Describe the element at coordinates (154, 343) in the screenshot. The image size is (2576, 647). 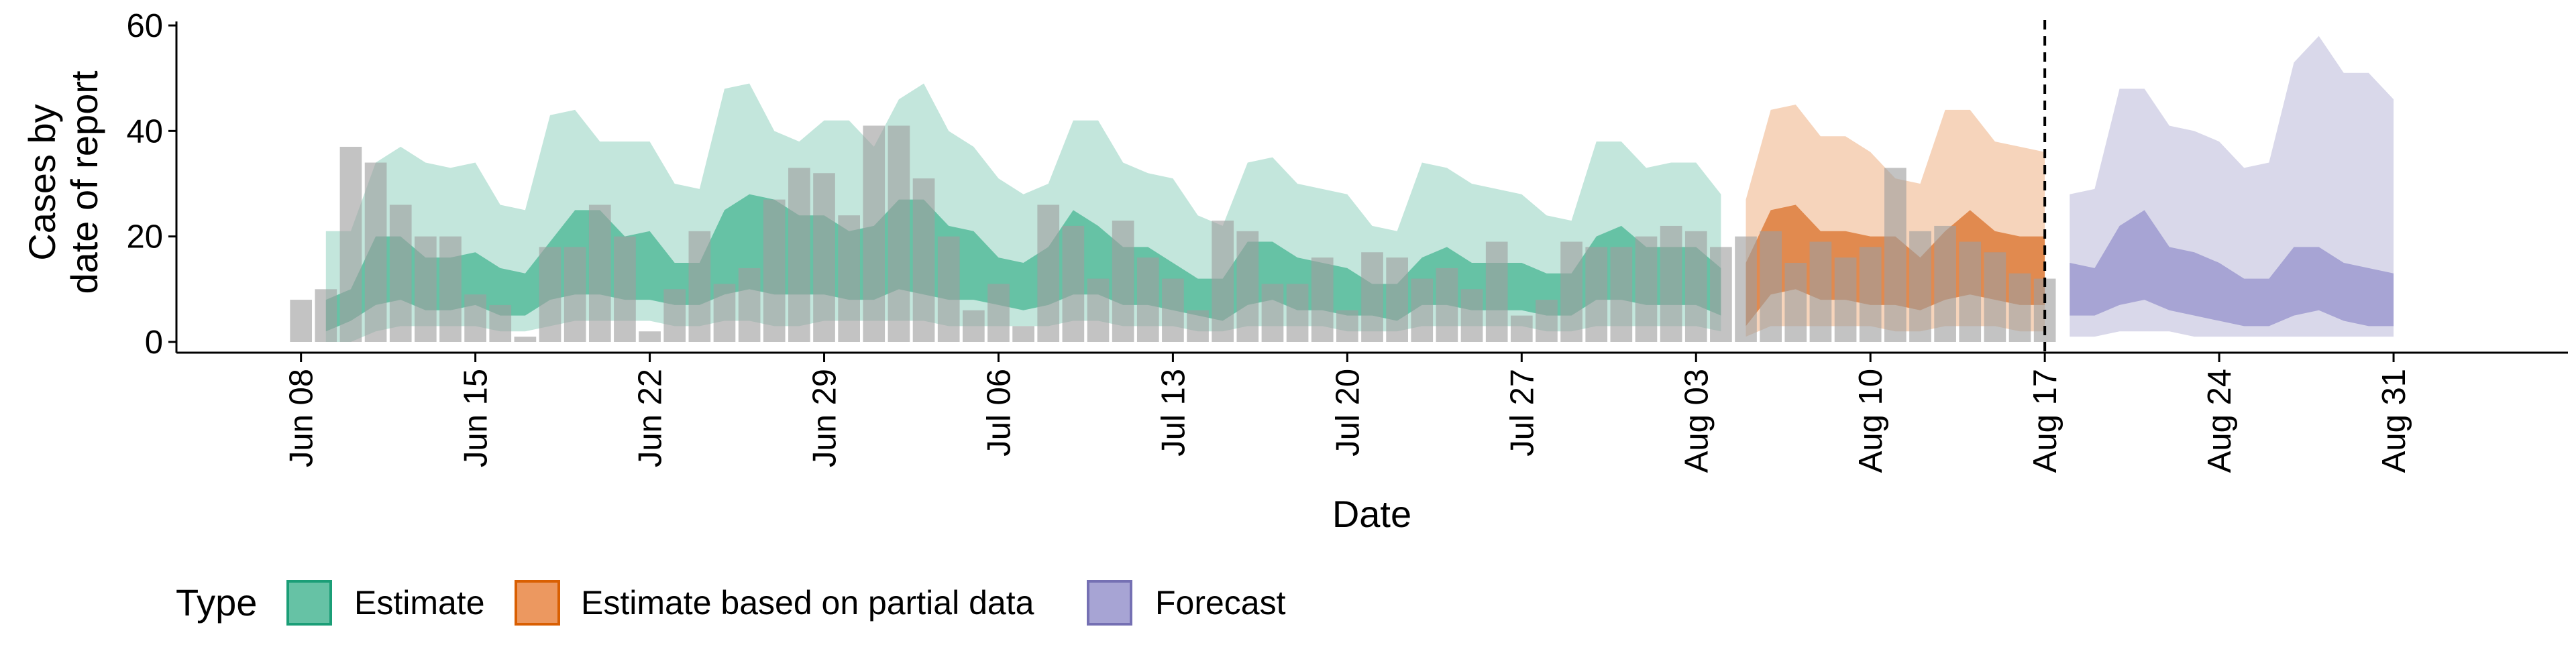
I see `y-tick-label: 0` at that location.